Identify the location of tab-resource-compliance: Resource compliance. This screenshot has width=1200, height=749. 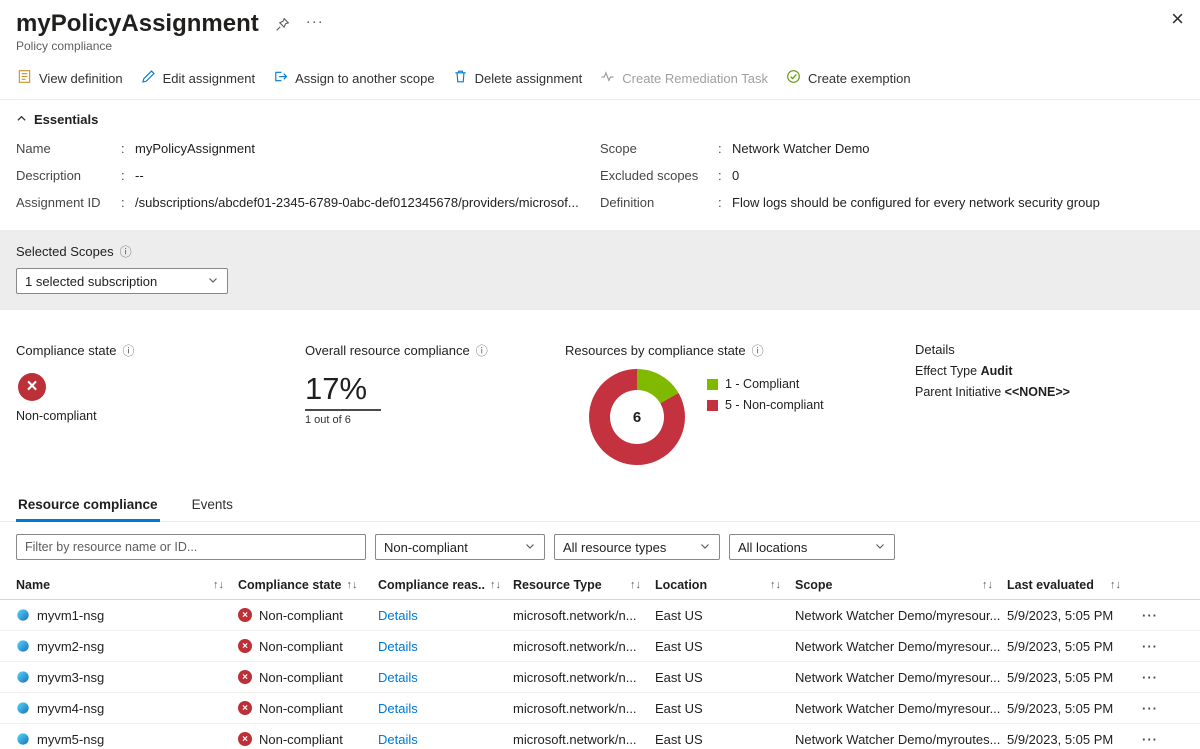
(88, 506).